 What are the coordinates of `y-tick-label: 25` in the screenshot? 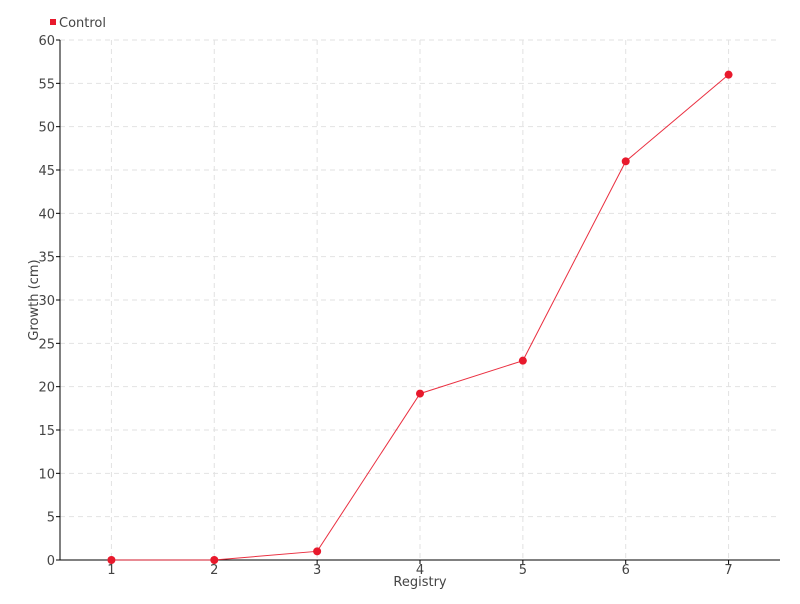 It's located at (46, 344).